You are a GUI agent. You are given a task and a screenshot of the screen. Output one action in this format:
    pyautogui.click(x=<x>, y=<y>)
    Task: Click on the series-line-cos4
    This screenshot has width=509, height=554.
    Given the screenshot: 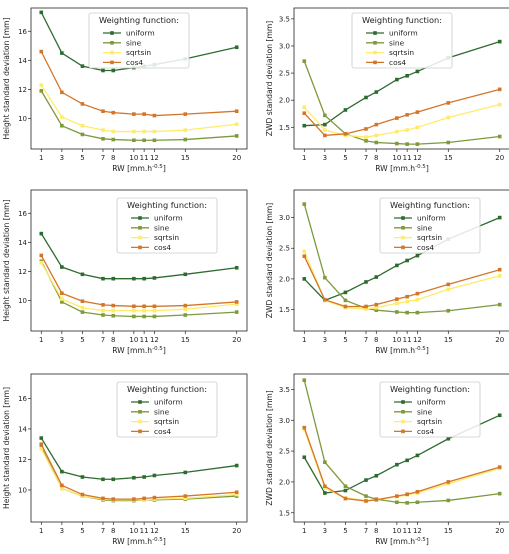 What is the action you would take?
    pyautogui.click(x=138, y=84)
    